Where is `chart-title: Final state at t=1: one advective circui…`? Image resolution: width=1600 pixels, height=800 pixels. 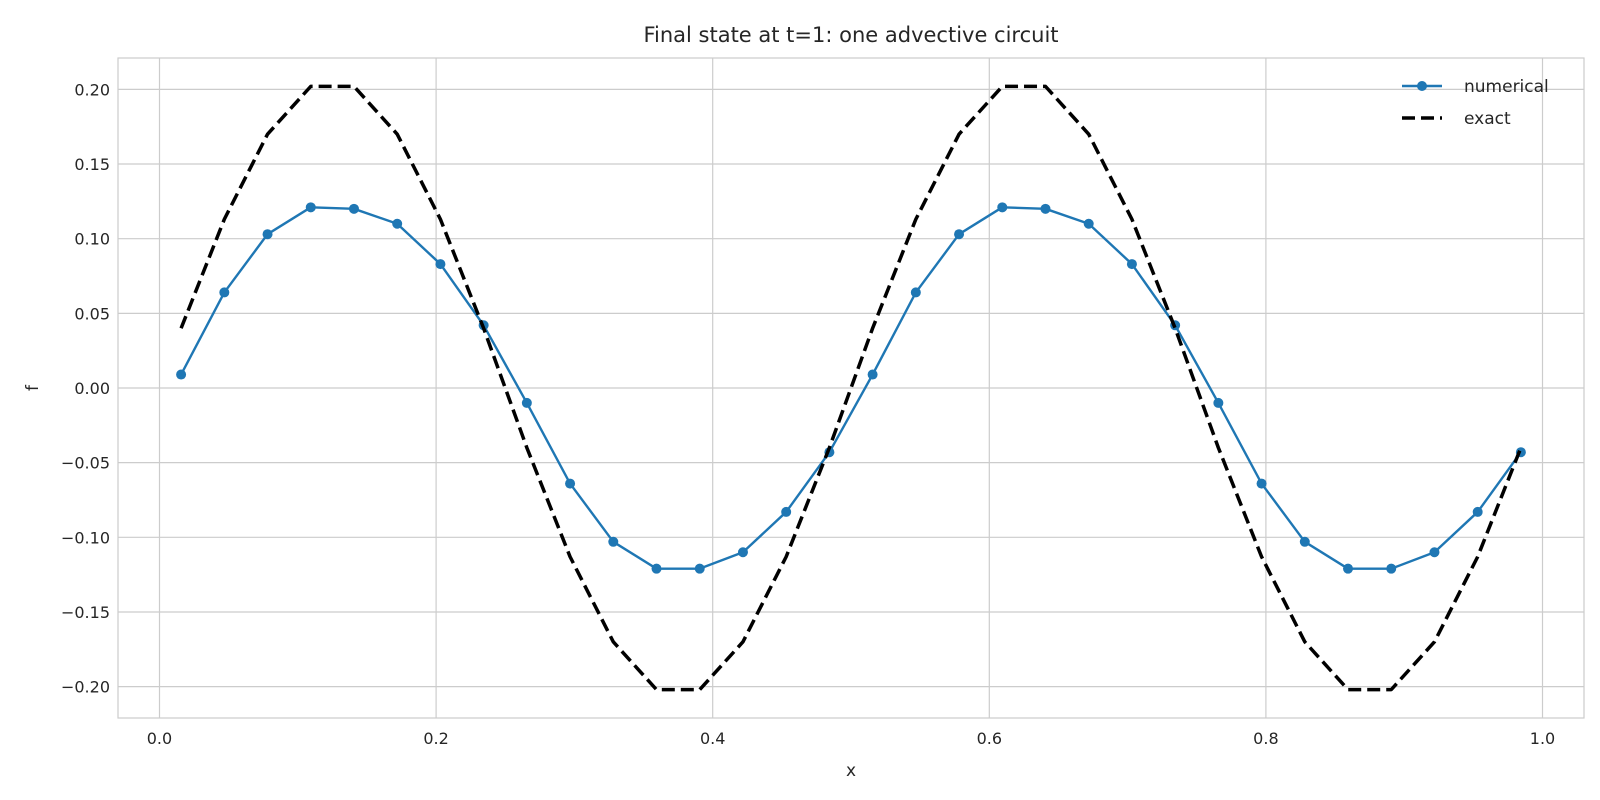
chart-title: Final state at t=1: one advective circui… is located at coordinates (850, 35).